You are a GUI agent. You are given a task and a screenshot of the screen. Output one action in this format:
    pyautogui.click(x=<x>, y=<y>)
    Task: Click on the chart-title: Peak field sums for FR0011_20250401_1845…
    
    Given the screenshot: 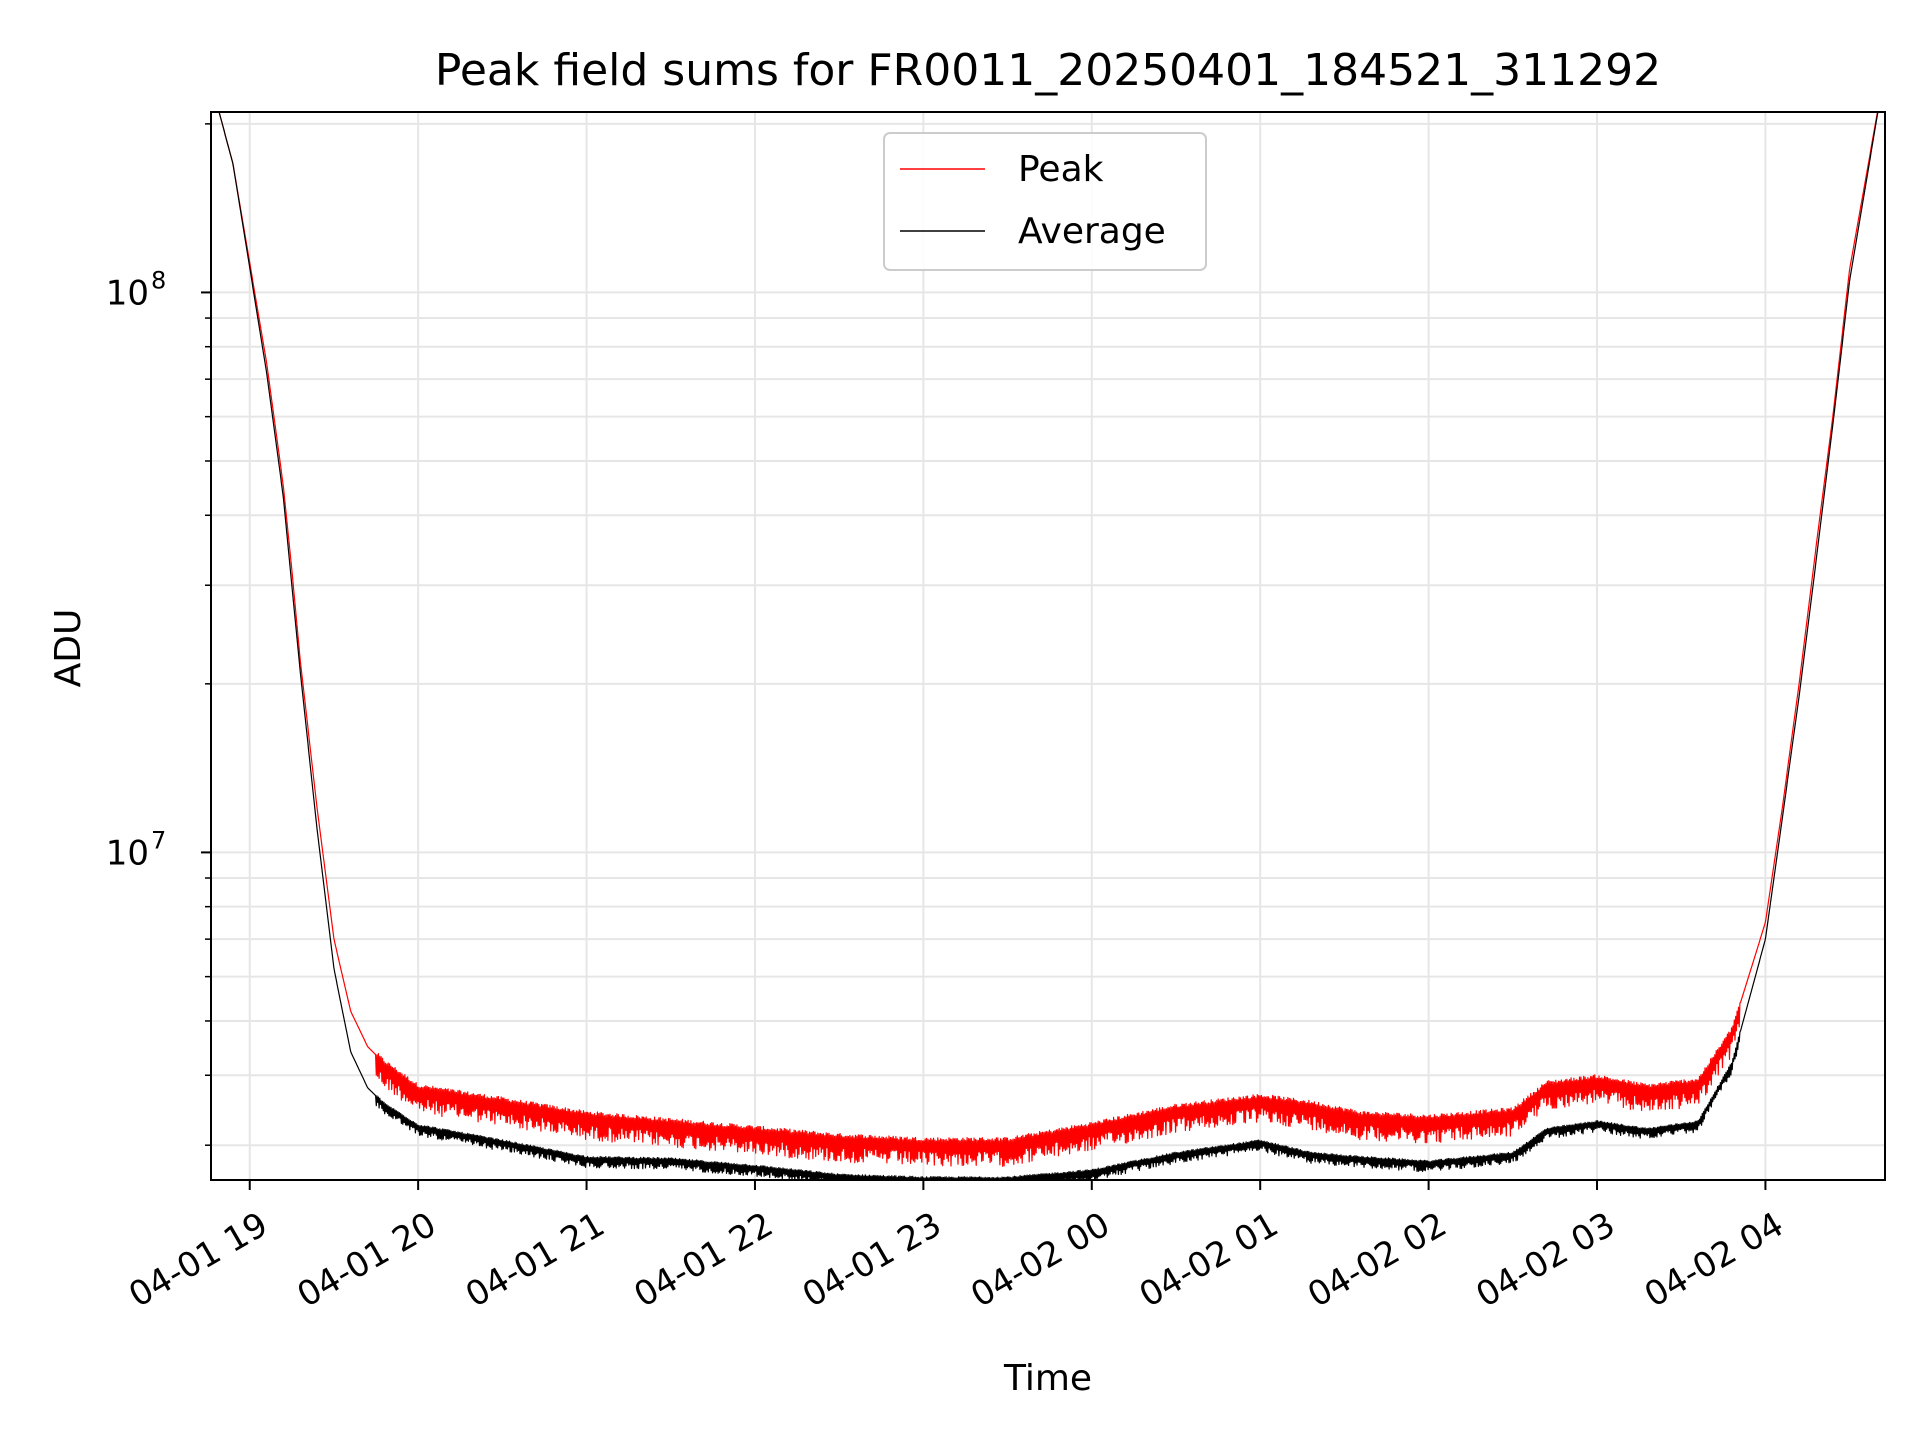 What is the action you would take?
    pyautogui.click(x=1048, y=70)
    